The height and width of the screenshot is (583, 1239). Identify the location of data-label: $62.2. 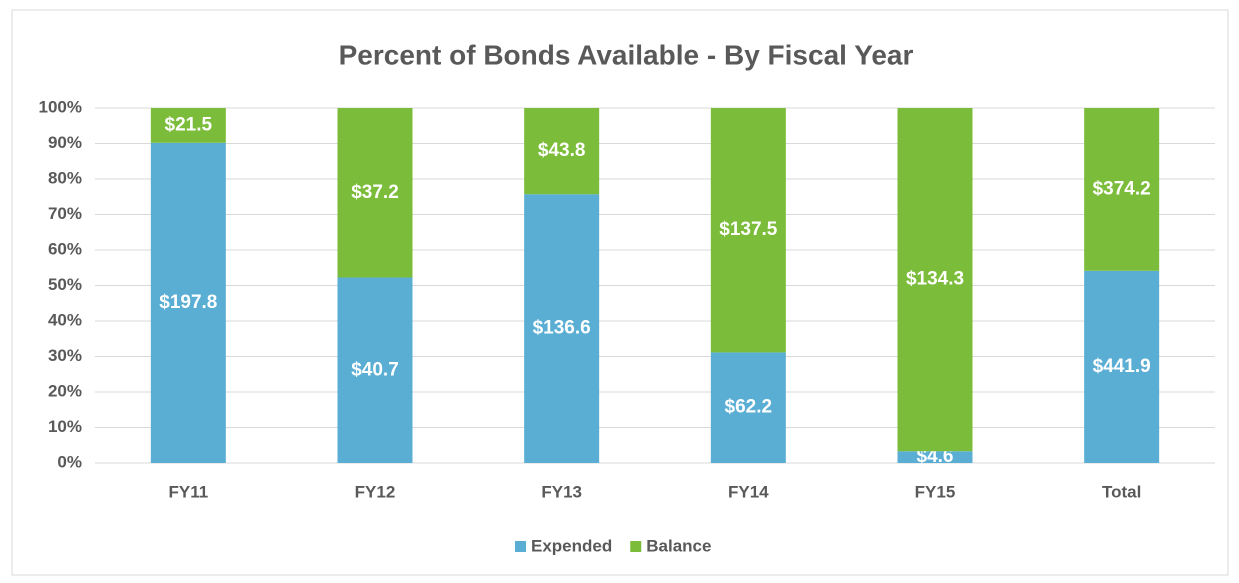
(749, 407).